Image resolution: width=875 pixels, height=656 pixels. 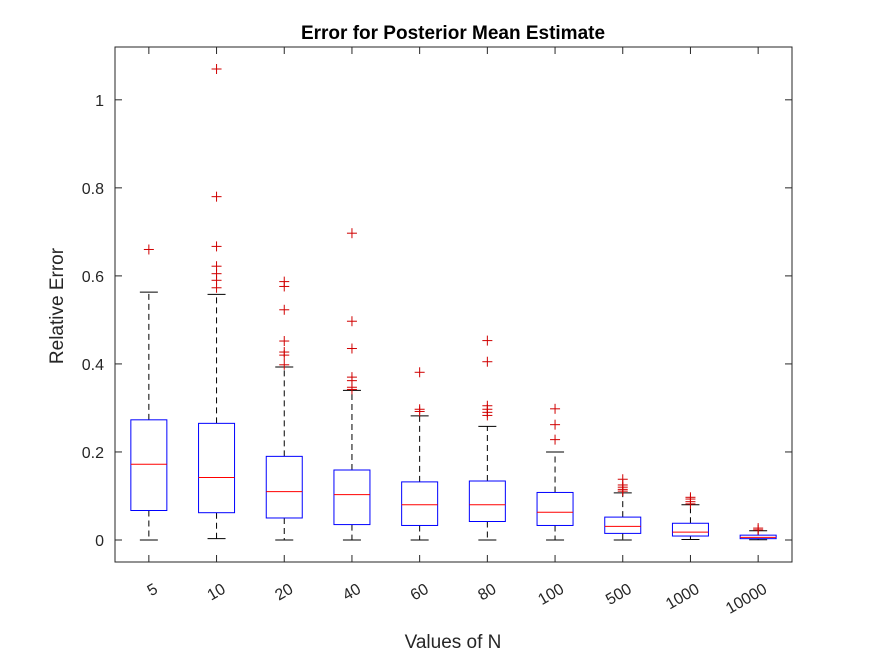 I want to click on x-tick-label: 40, so click(x=352, y=593).